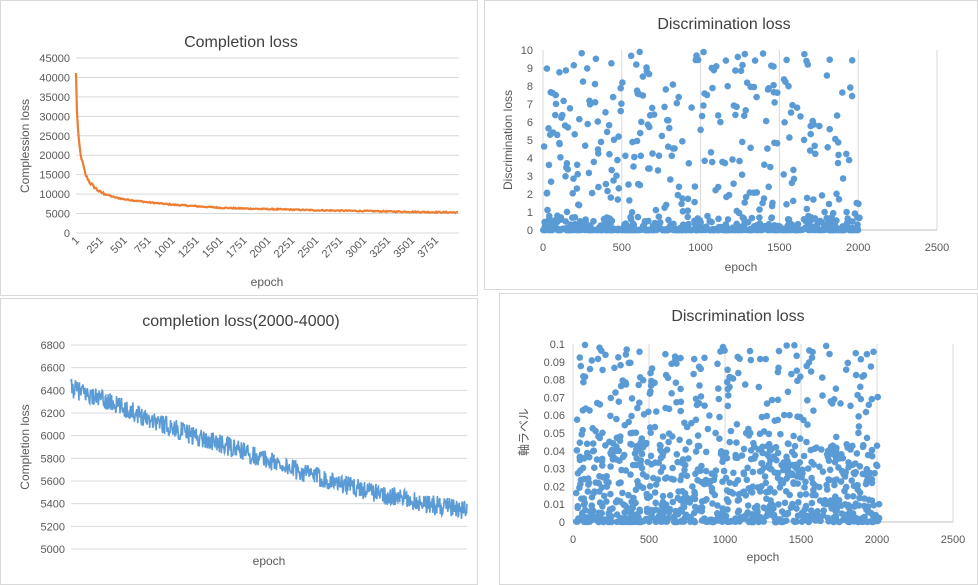 Image resolution: width=978 pixels, height=585 pixels. Describe the element at coordinates (25, 146) in the screenshot. I see `y-axis-label: Complession loss` at that location.